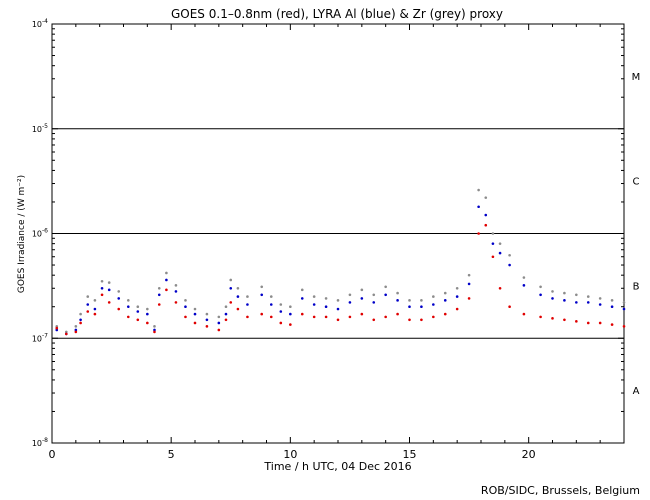 The height and width of the screenshot is (500, 650). I want to click on flare-class-b: B, so click(636, 286).